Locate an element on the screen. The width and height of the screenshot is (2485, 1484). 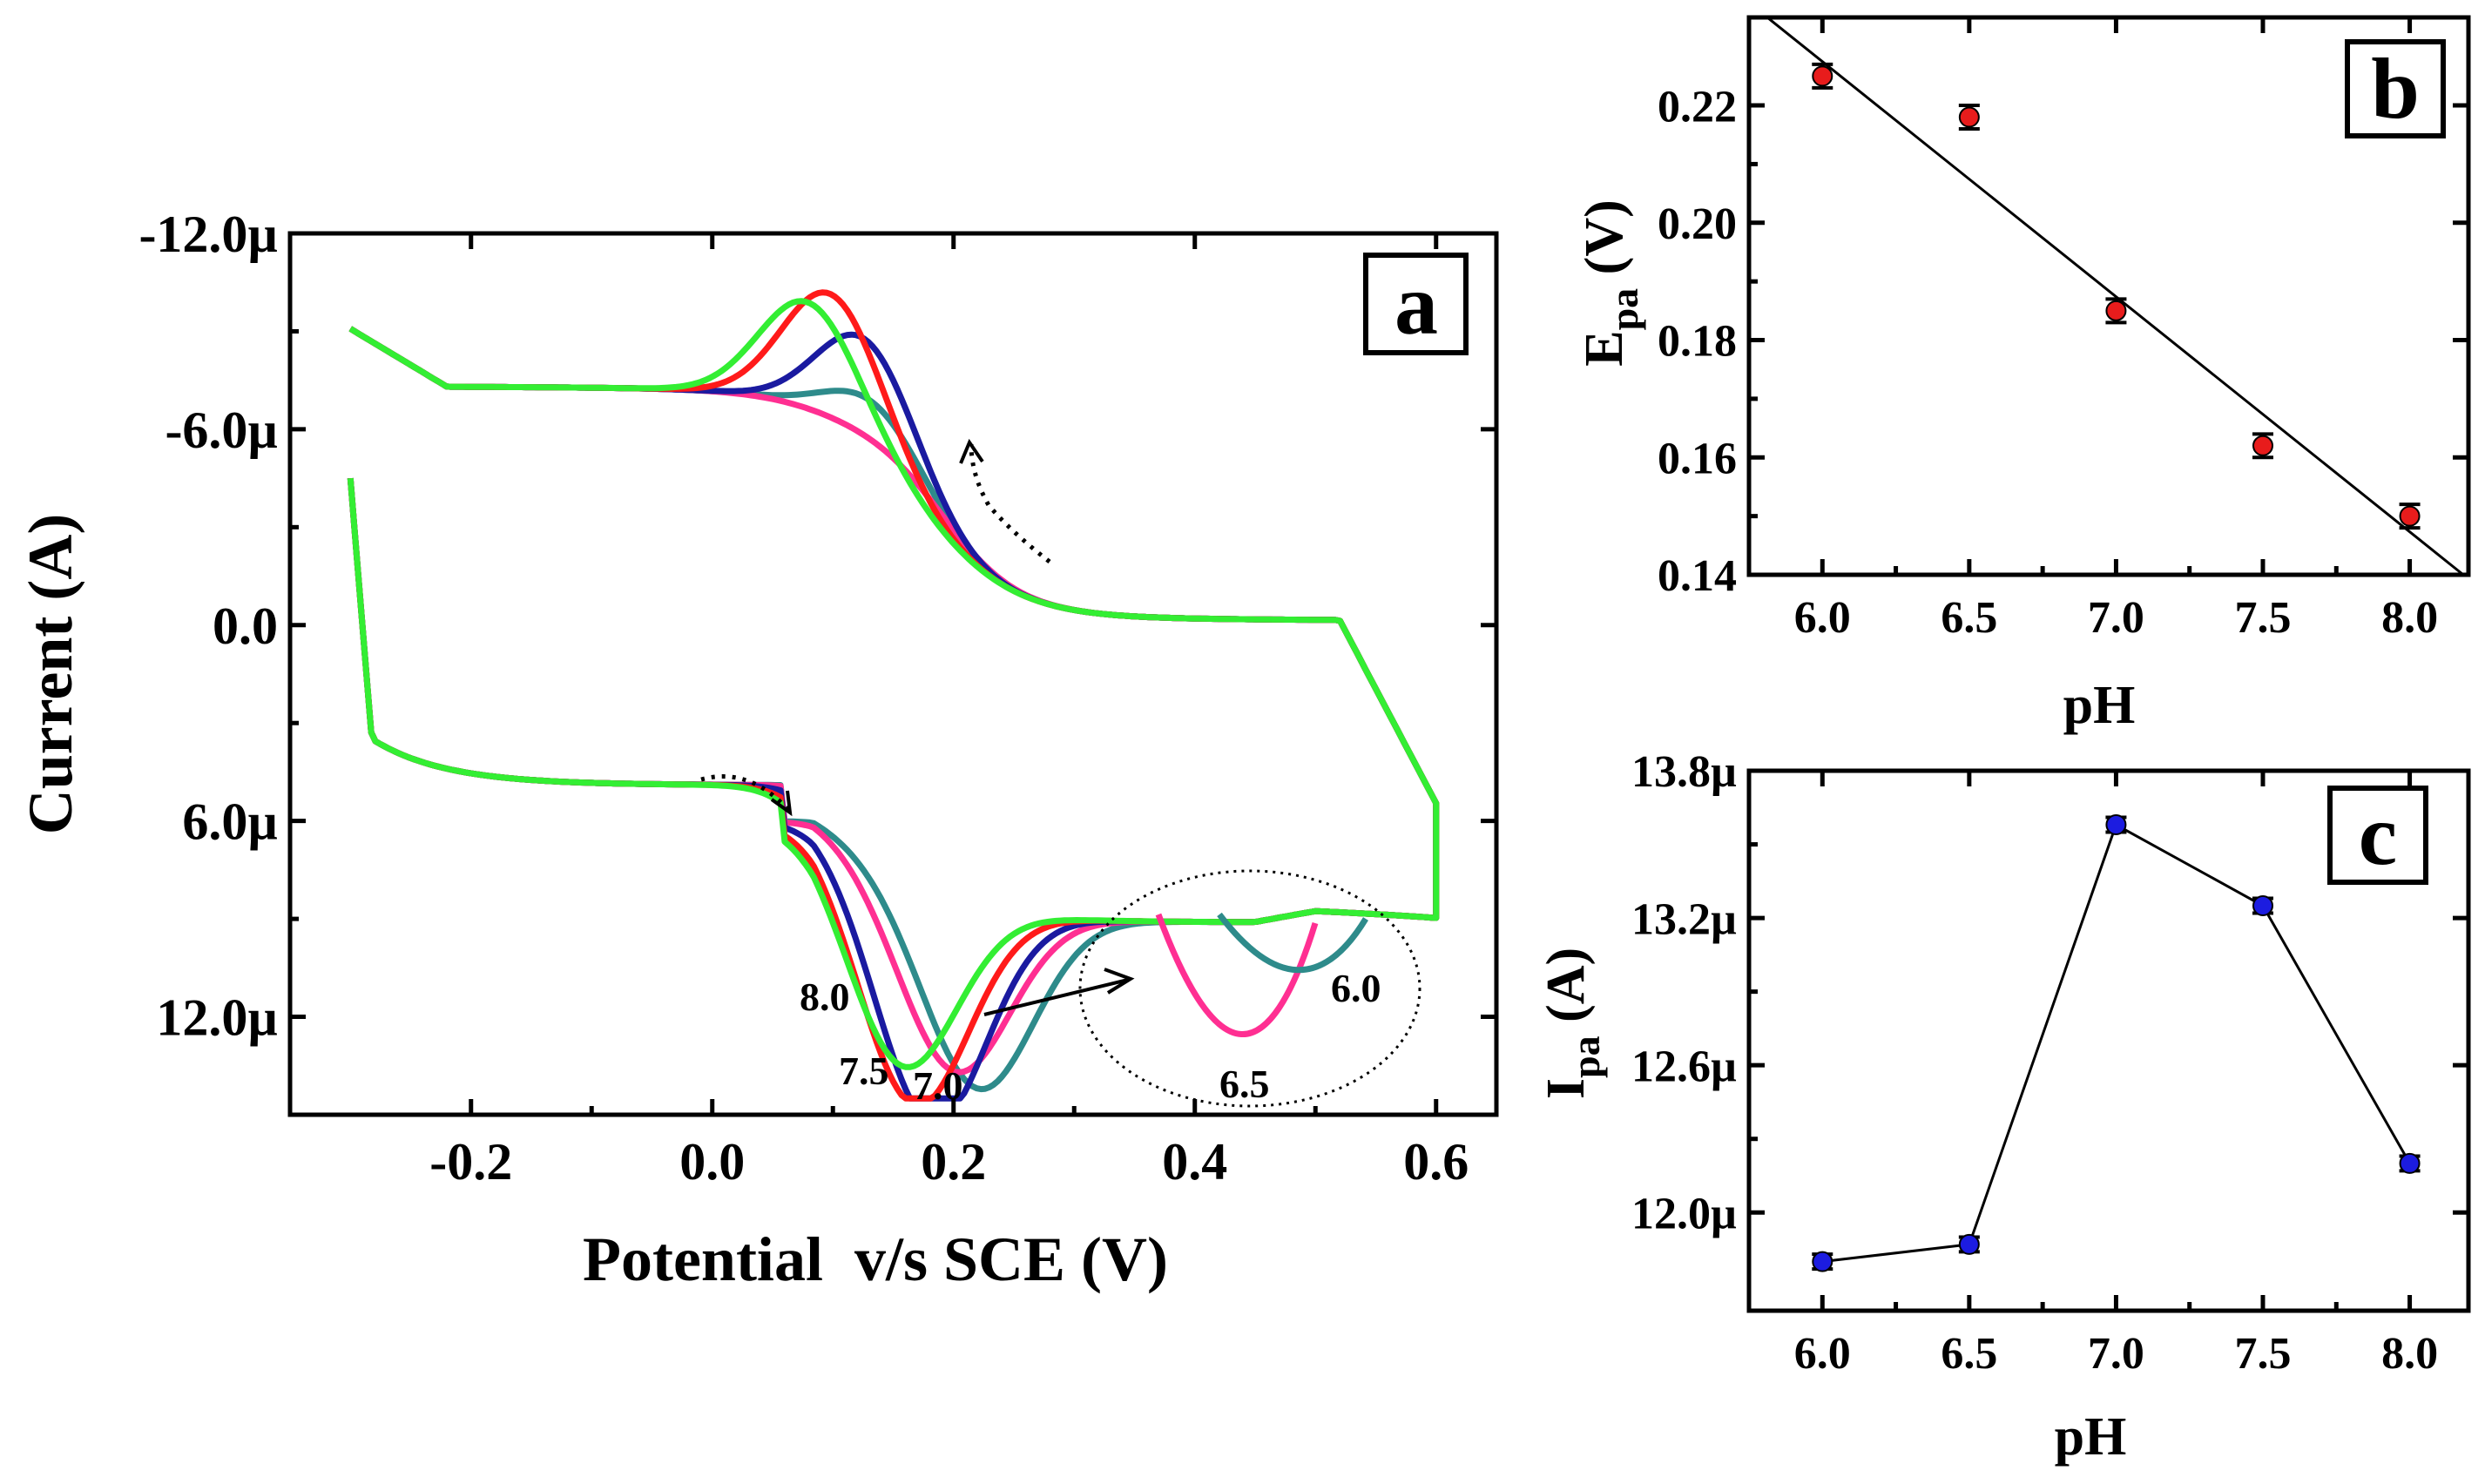
scan-direction-arrow-cathodic is located at coordinates (745, 793).